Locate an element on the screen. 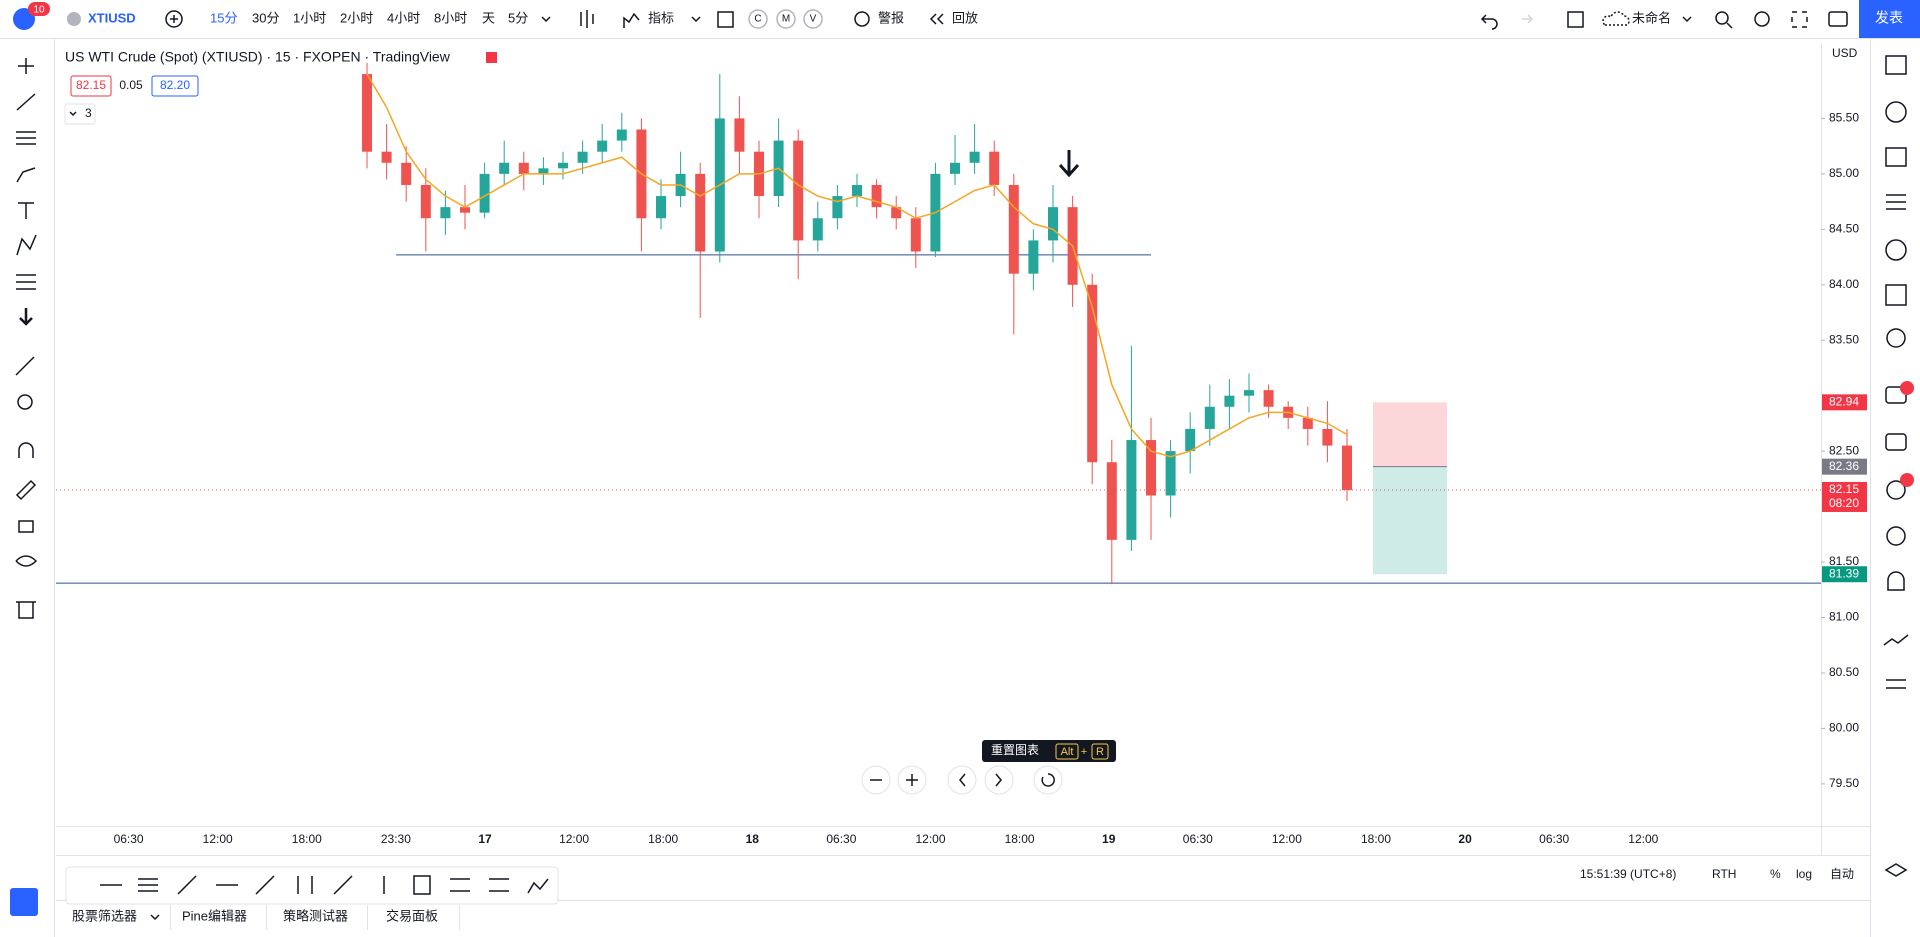 The width and height of the screenshot is (1920, 937). scroll-right is located at coordinates (999, 780).